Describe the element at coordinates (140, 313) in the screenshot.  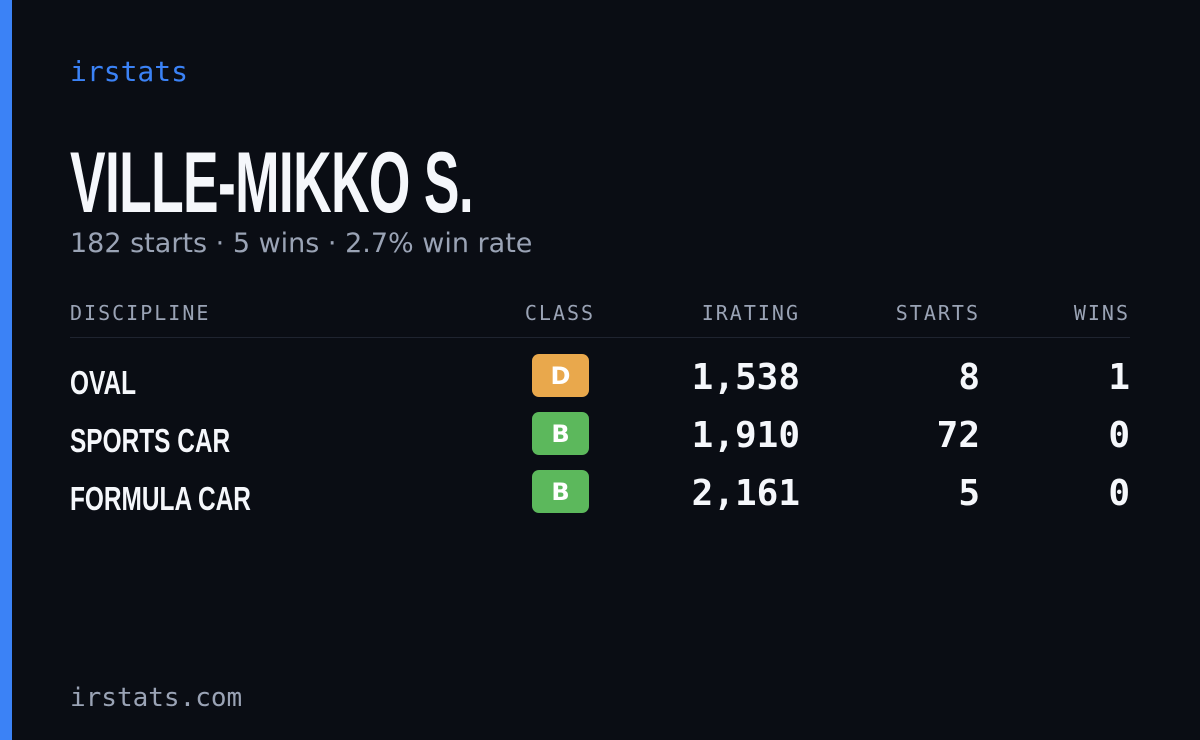
I see `column-header: DISCIPLINE` at that location.